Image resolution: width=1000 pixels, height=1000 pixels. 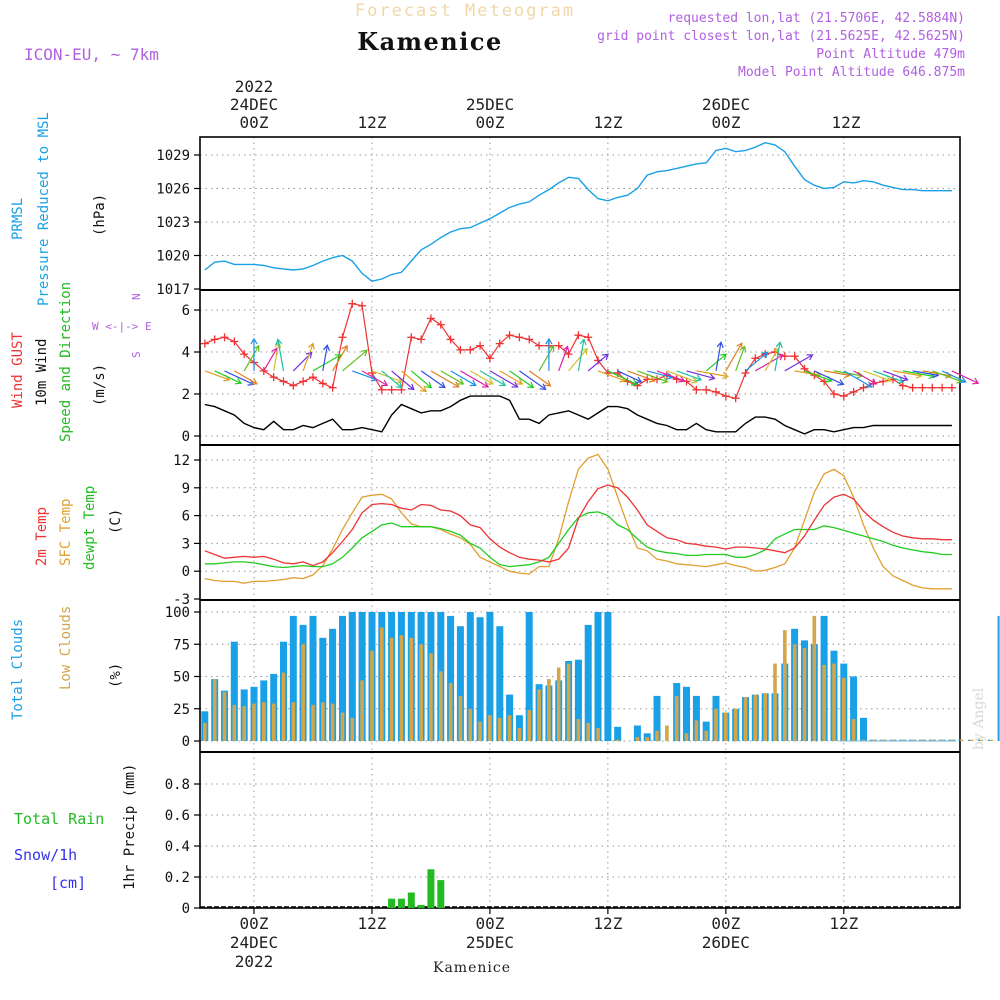 What do you see at coordinates (186, 544) in the screenshot?
I see `y-tick-label: 3` at bounding box center [186, 544].